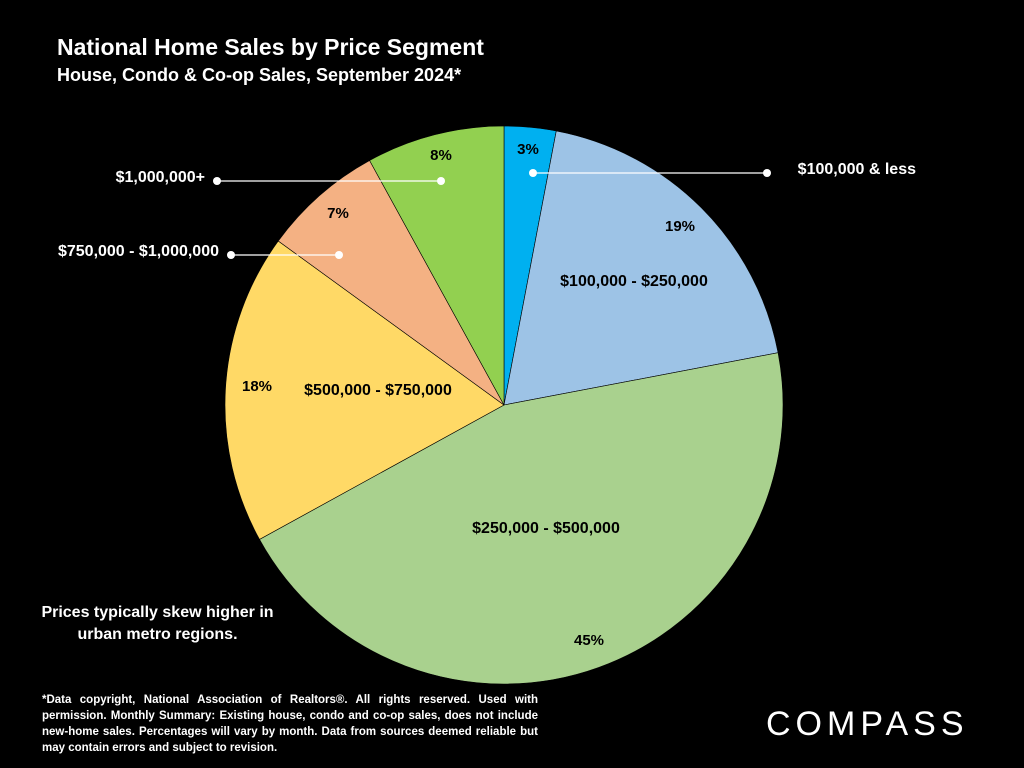  What do you see at coordinates (338, 213) in the screenshot?
I see `pct-label-750-000-1-000-000: 7%` at bounding box center [338, 213].